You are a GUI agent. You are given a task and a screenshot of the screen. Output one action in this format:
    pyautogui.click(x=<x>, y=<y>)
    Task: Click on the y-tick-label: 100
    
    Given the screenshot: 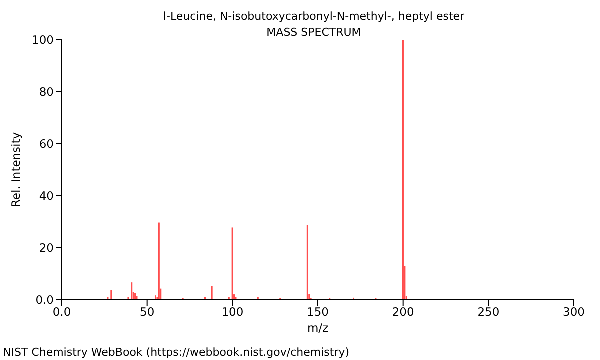 What is the action you would take?
    pyautogui.click(x=43, y=40)
    